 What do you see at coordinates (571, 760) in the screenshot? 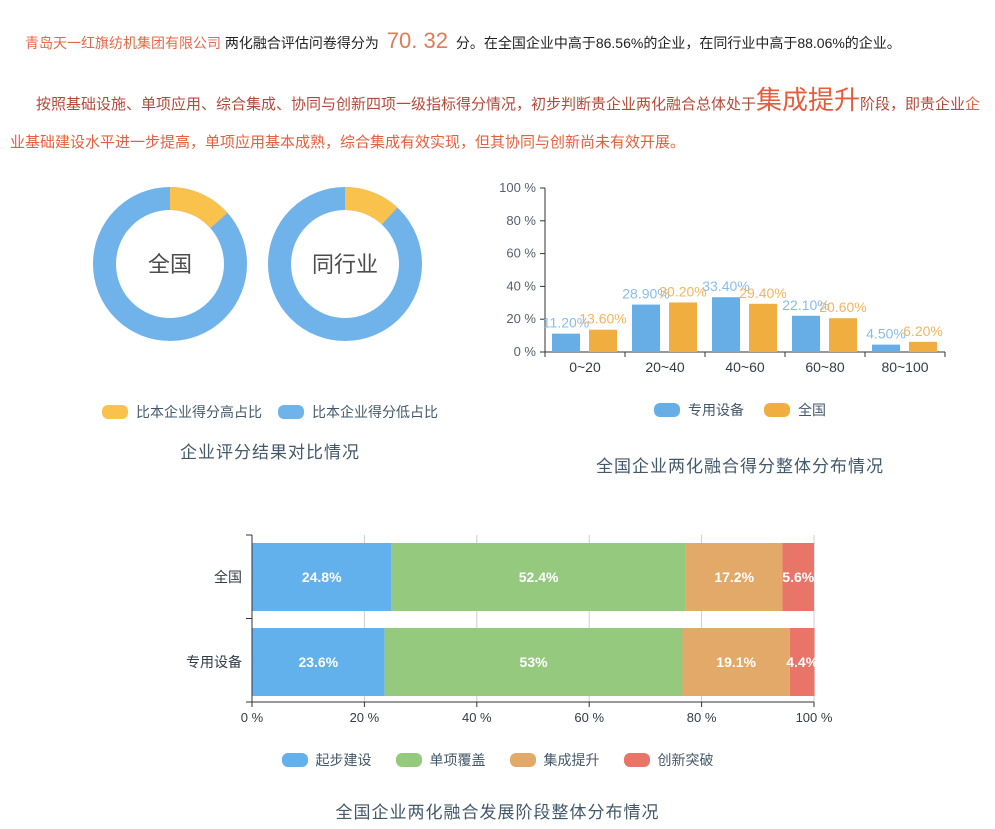
I see `legend-label: 集成提升` at bounding box center [571, 760].